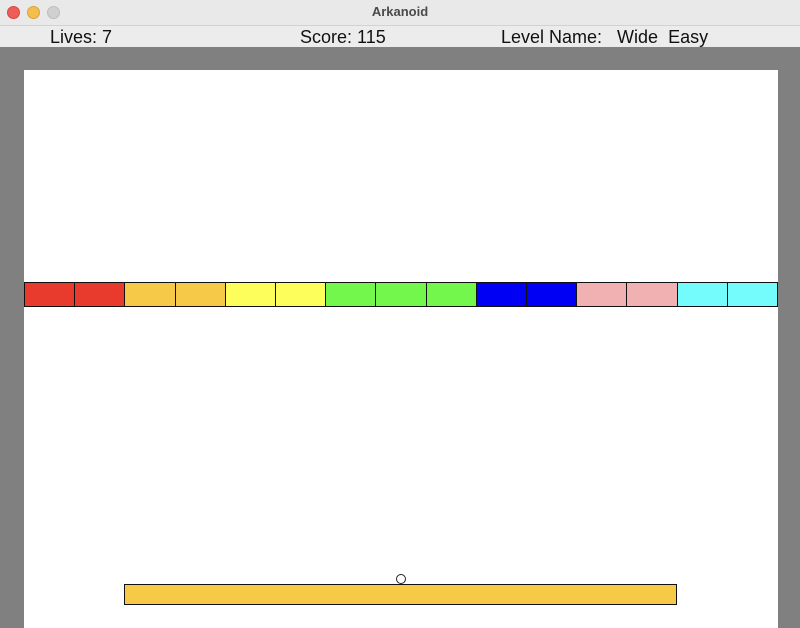 The image size is (800, 628). Describe the element at coordinates (400, 594) in the screenshot. I see `paddle` at that location.